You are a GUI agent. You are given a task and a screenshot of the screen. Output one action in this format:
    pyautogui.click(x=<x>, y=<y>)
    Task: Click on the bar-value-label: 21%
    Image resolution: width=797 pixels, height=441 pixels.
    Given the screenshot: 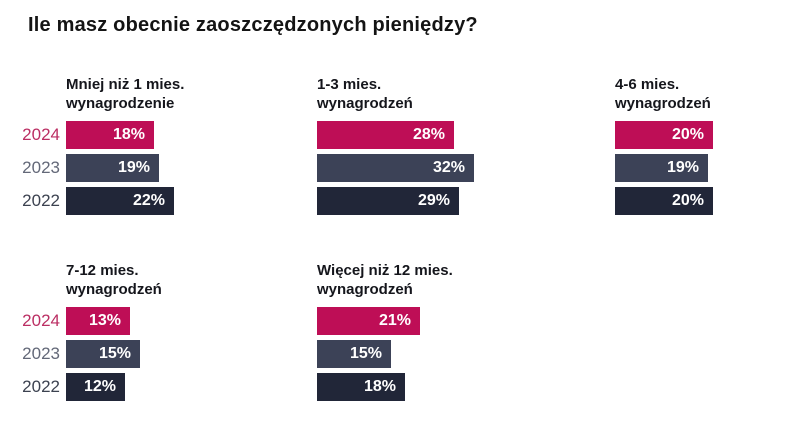 What is the action you would take?
    pyautogui.click(x=394, y=320)
    